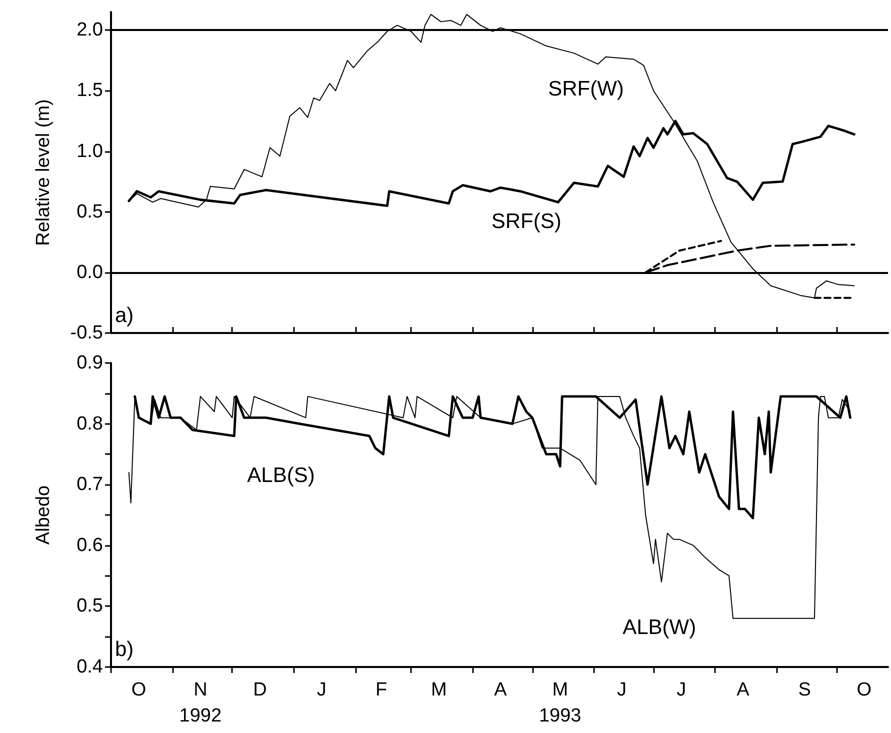 The height and width of the screenshot is (733, 891). Describe the element at coordinates (281, 476) in the screenshot. I see `series-label: ALB(S)` at that location.